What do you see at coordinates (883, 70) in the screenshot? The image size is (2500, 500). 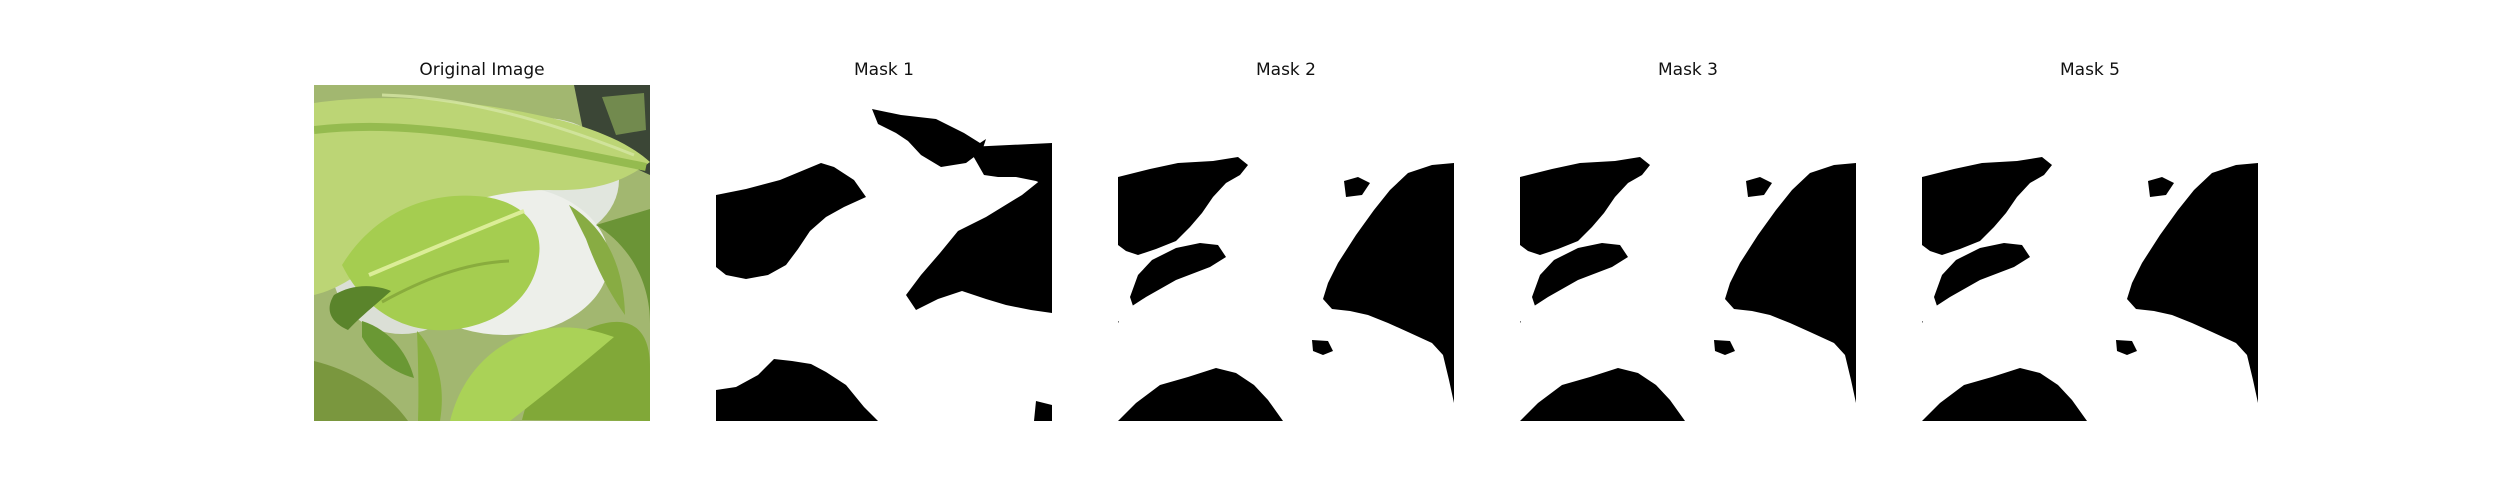 I see `panel-title-mask-1: Mask 1` at bounding box center [883, 70].